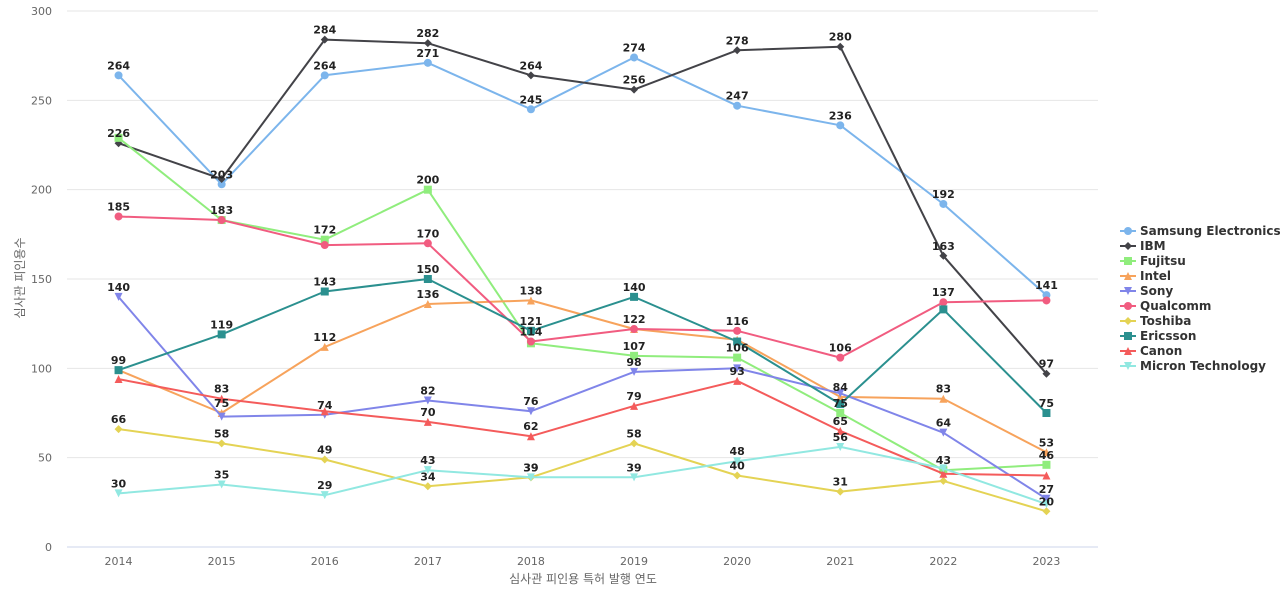 This screenshot has width=1280, height=600. Describe the element at coordinates (634, 561) in the screenshot. I see `x-tick-label: 2019` at that location.